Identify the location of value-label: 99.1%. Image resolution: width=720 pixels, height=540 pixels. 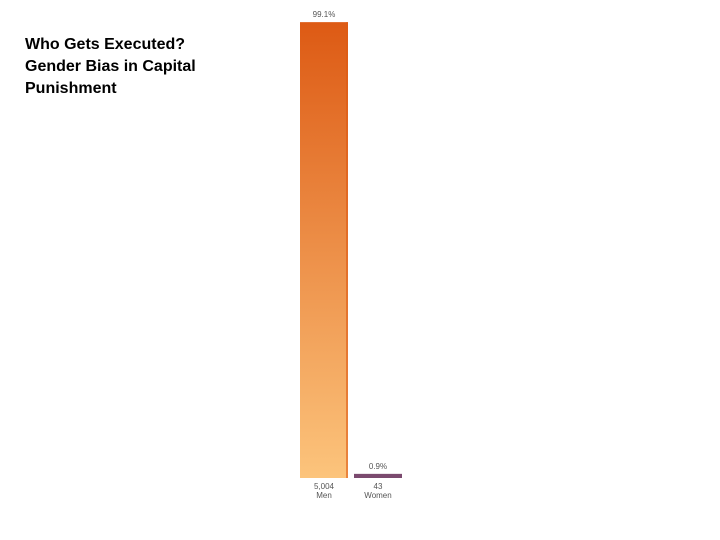
(324, 14).